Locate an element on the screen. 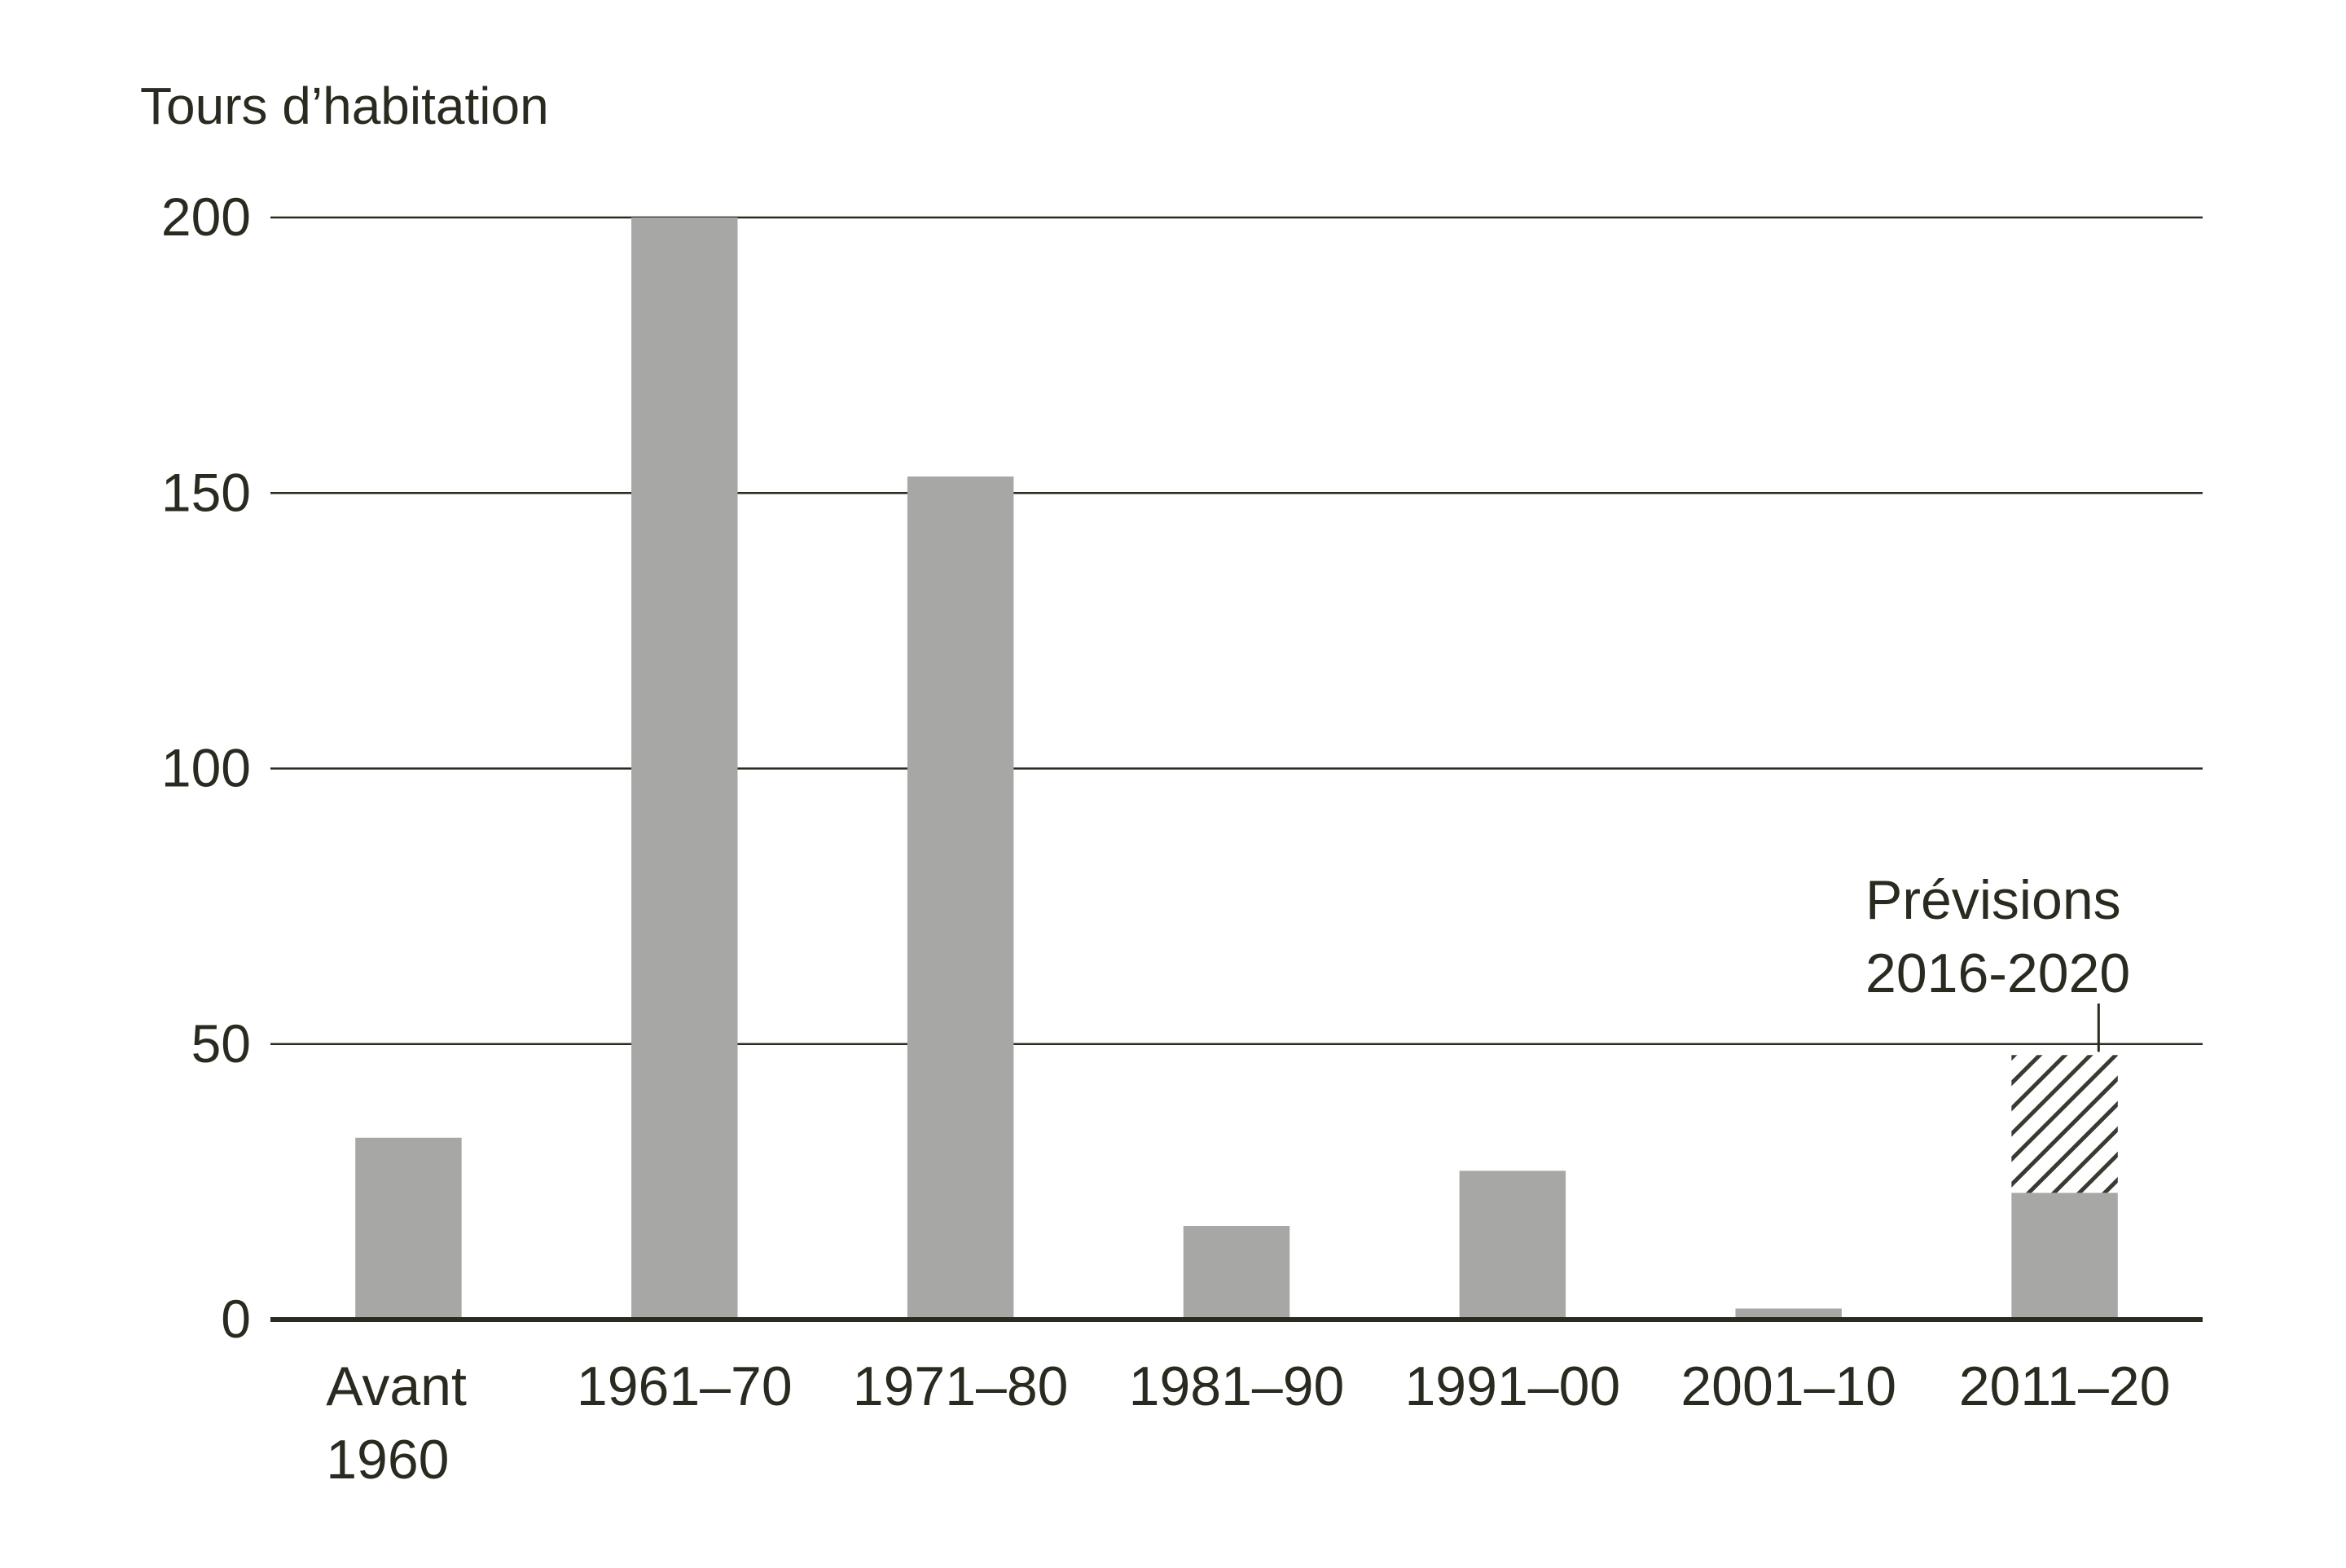  y-tick-label-100: 100 is located at coordinates (206, 768).